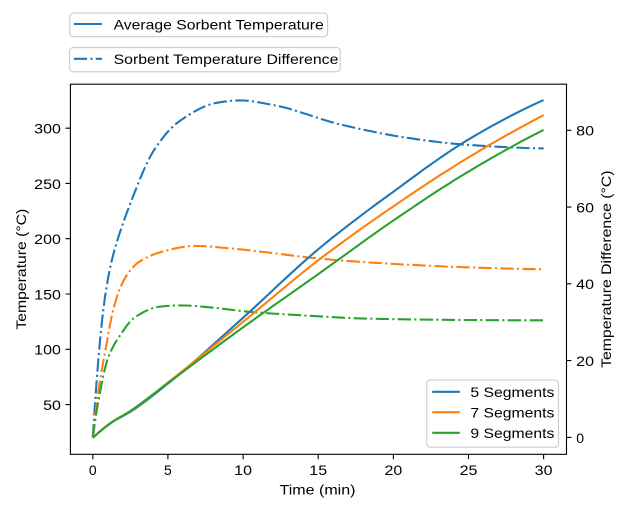  What do you see at coordinates (512, 392) in the screenshot?
I see `svg-text: 5 Segments` at bounding box center [512, 392].